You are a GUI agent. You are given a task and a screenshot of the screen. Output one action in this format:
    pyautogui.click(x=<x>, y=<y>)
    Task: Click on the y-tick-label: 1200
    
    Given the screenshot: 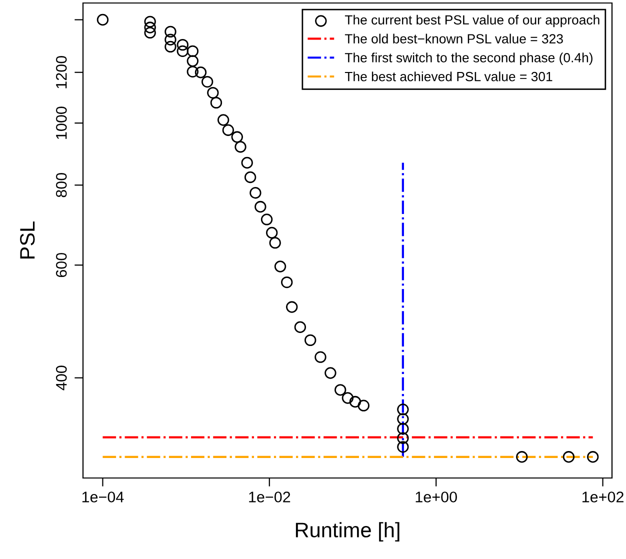 What is the action you would take?
    pyautogui.click(x=61, y=72)
    